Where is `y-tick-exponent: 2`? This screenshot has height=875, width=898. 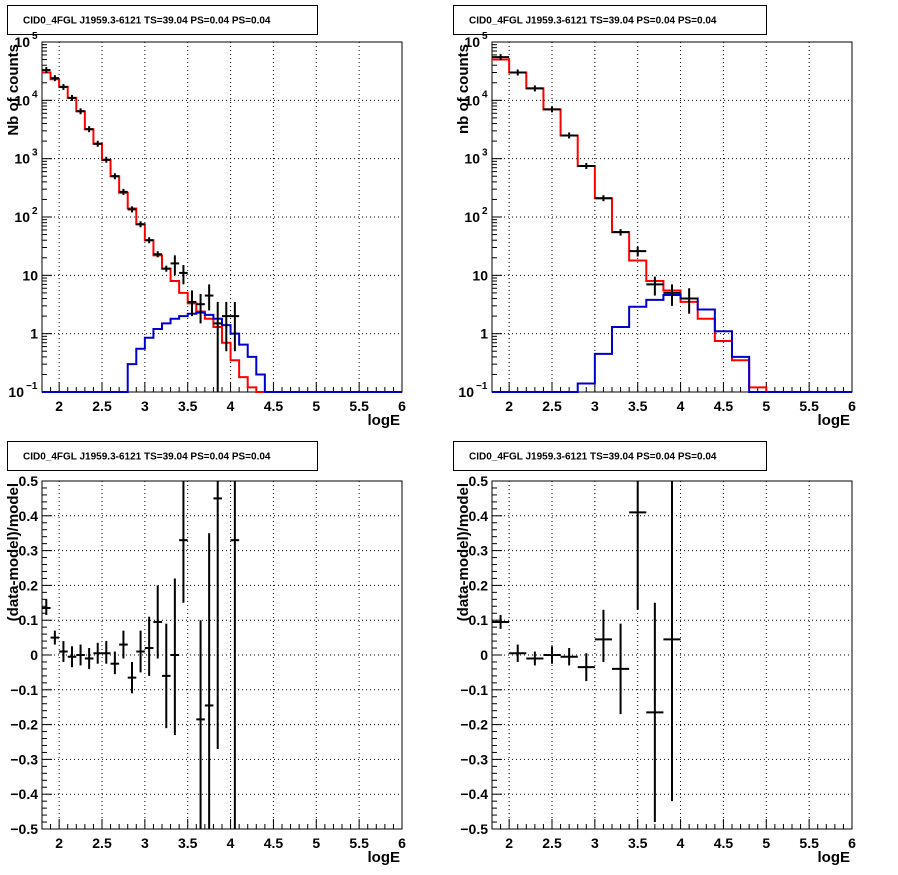
y-tick-exponent: 2 is located at coordinates (485, 211).